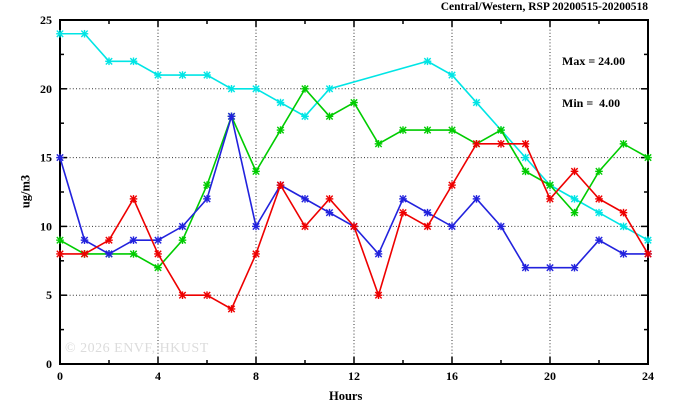 This screenshot has height=409, width=674. What do you see at coordinates (591, 103) in the screenshot?
I see `min-value-label: Min = 4.00` at bounding box center [591, 103].